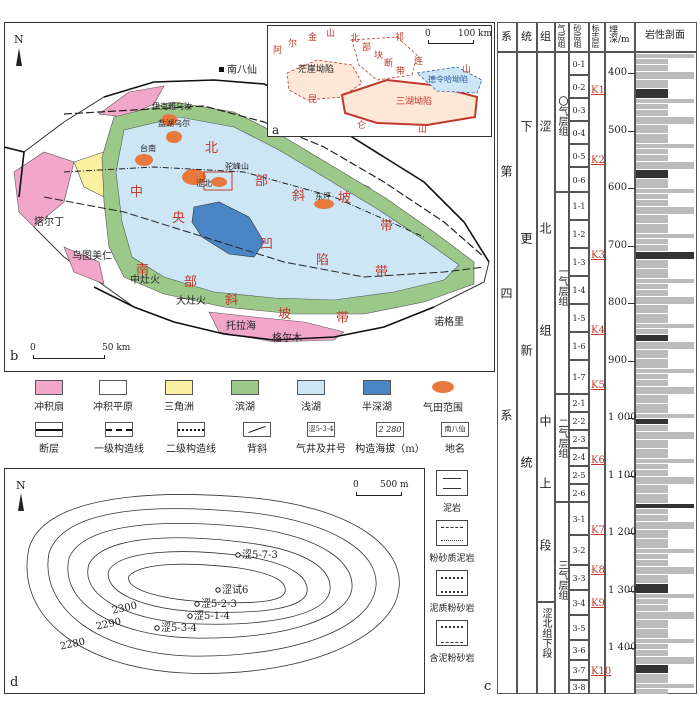  I want to click on inset-sanhu: 三湖坳陷, so click(414, 102).